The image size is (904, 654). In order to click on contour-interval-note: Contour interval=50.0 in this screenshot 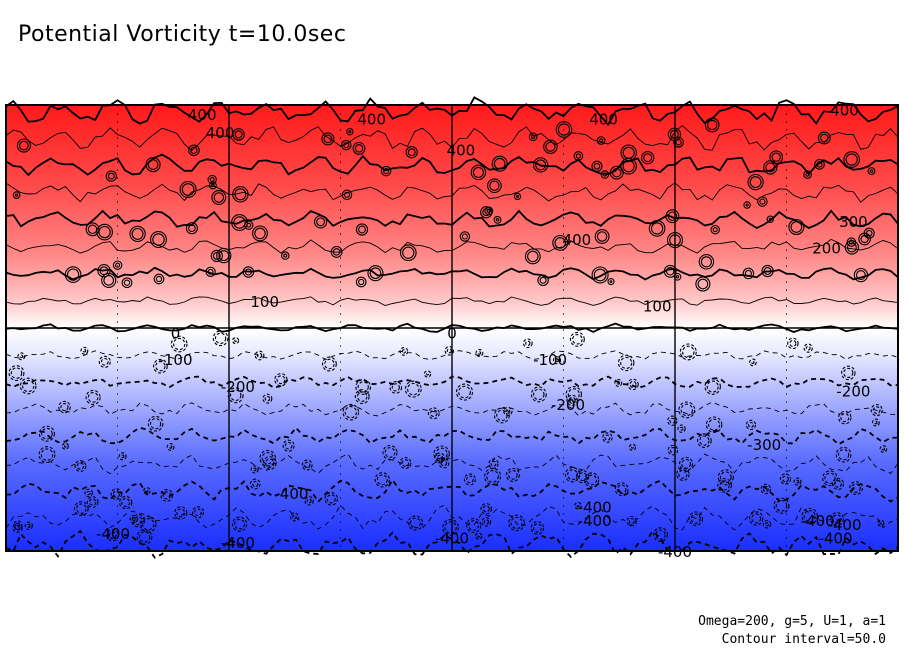, I will do `click(803, 639)`.